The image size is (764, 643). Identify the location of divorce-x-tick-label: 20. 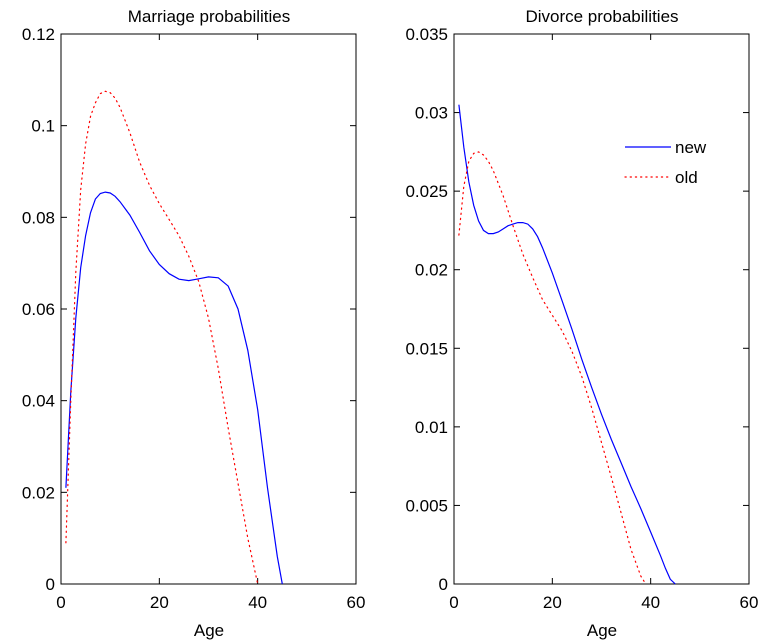
(552, 602).